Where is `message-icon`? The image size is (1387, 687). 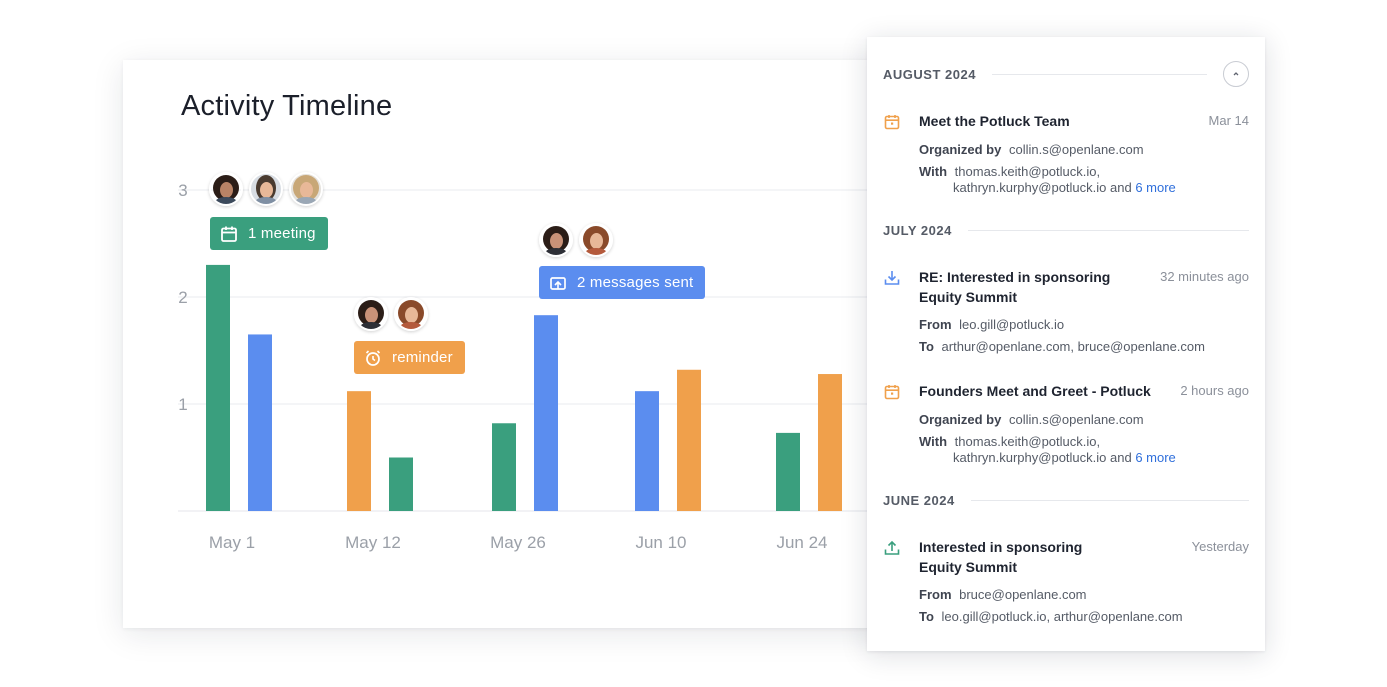
message-icon is located at coordinates (558, 283).